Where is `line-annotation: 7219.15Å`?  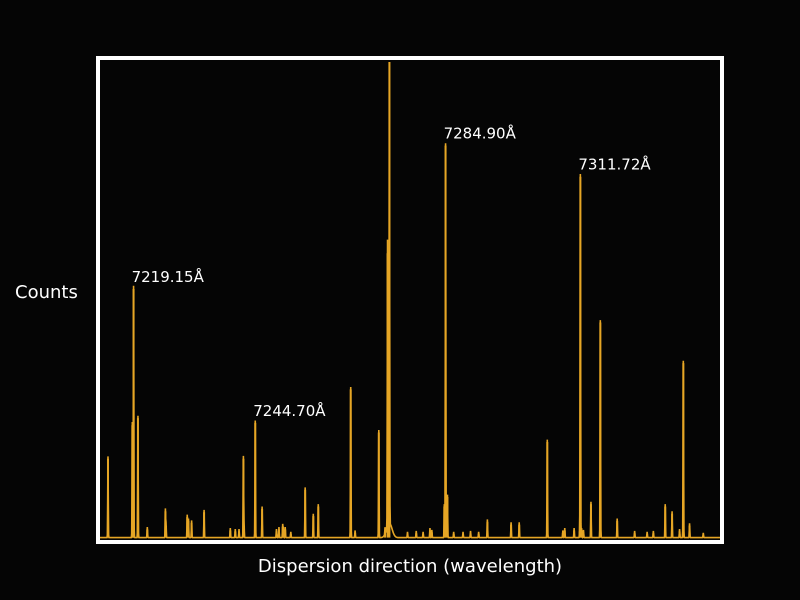
line-annotation: 7219.15Å is located at coordinates (168, 276).